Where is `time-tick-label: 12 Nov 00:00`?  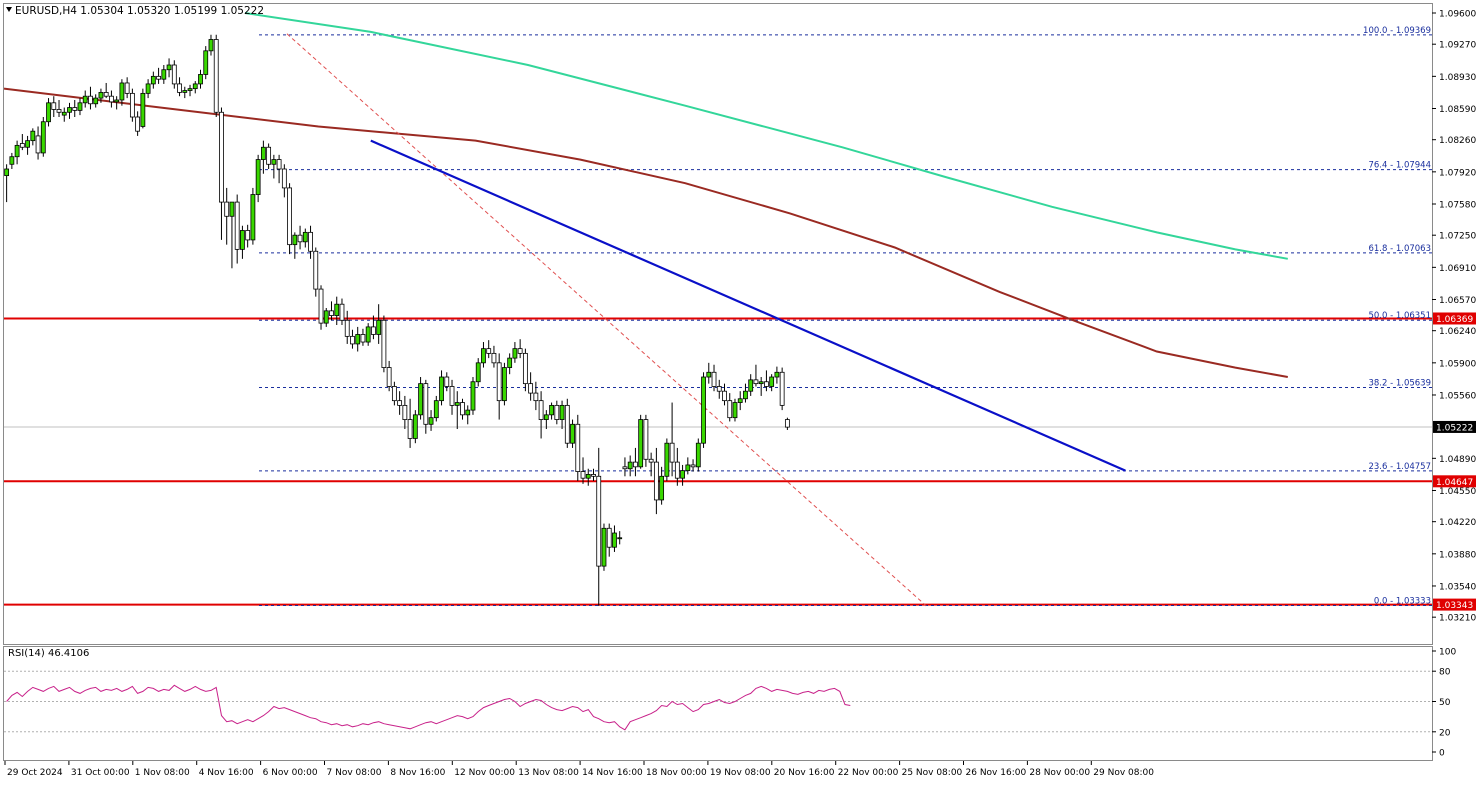 time-tick-label: 12 Nov 00:00 is located at coordinates (484, 773).